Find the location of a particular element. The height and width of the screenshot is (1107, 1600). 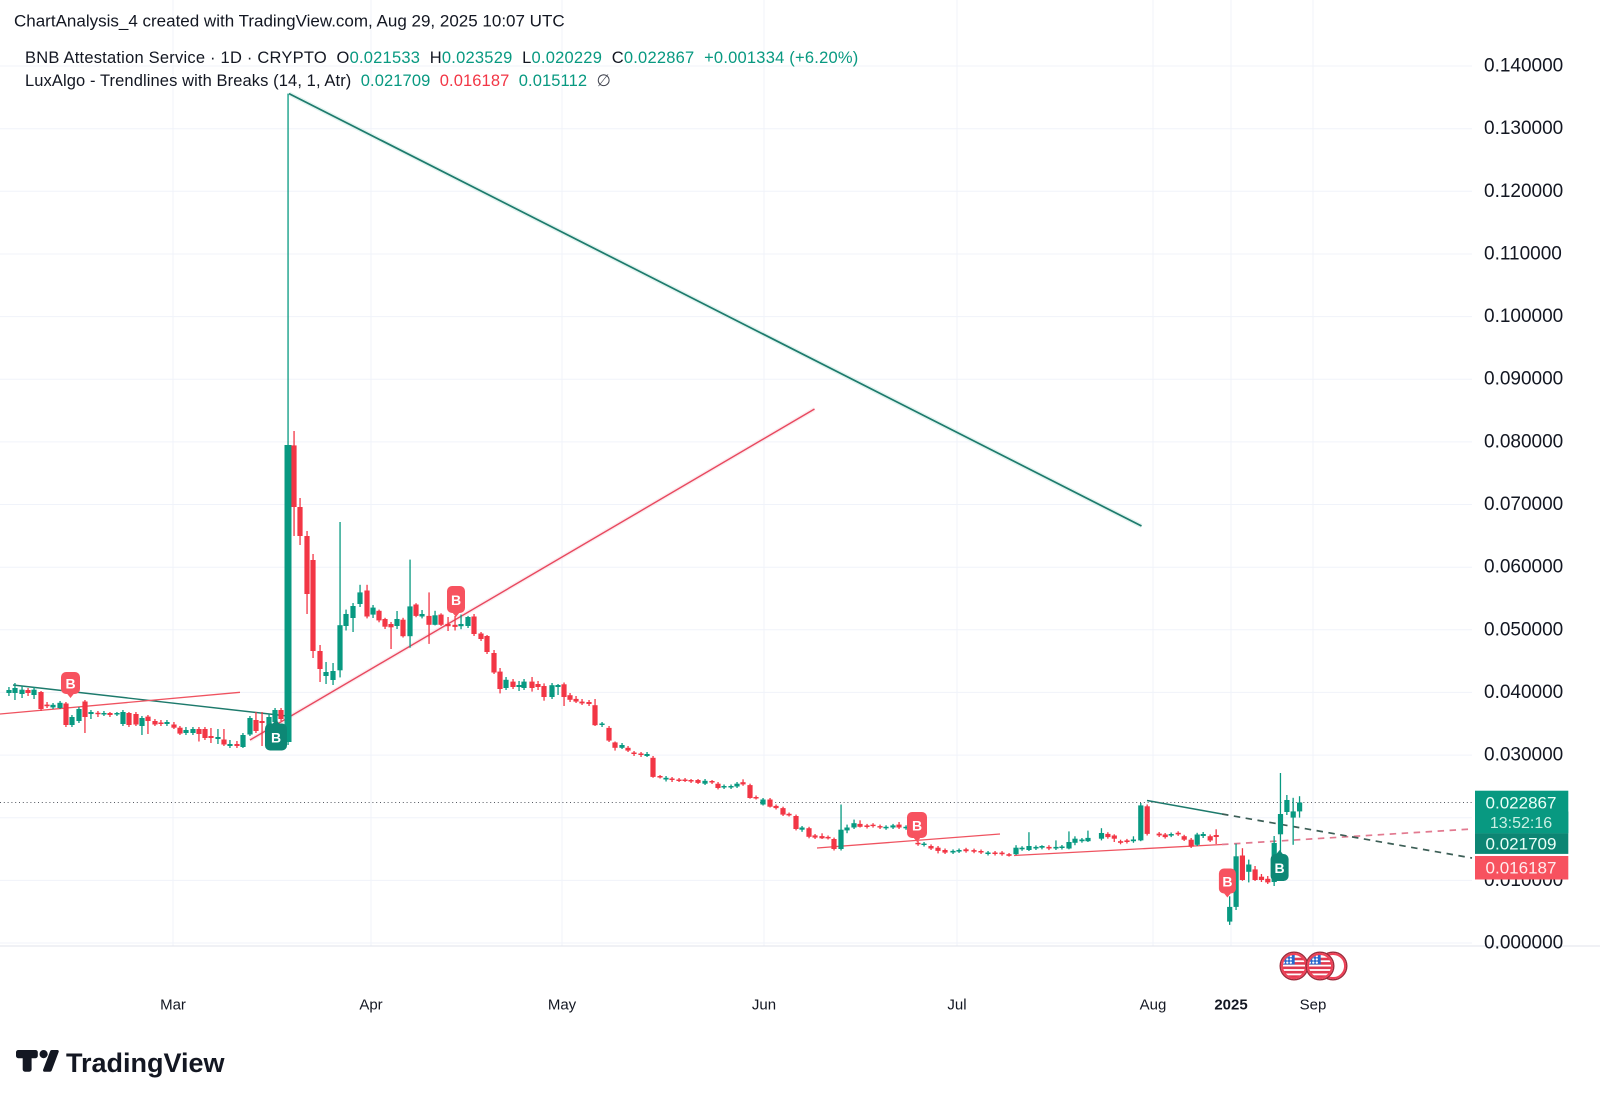

svg-text: 0.110000 is located at coordinates (1523, 254).